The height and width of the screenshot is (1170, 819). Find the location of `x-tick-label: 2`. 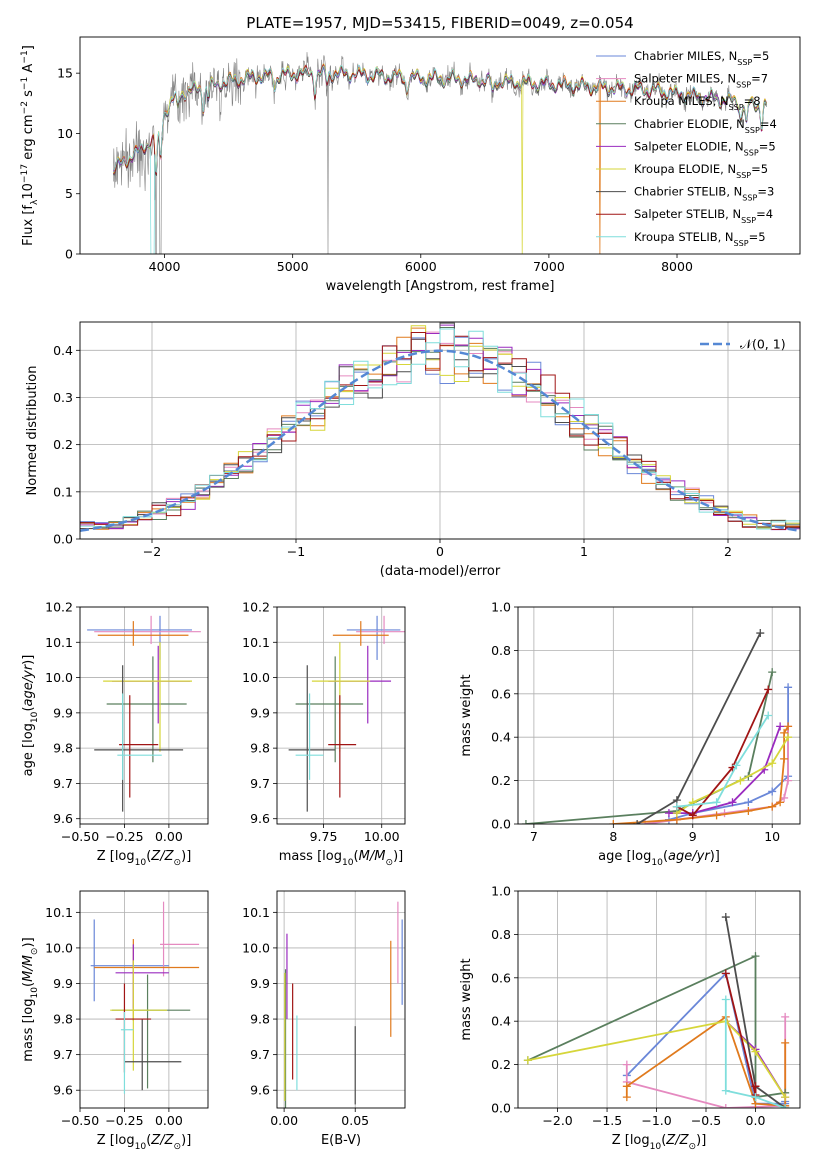

x-tick-label: 2 is located at coordinates (728, 551).